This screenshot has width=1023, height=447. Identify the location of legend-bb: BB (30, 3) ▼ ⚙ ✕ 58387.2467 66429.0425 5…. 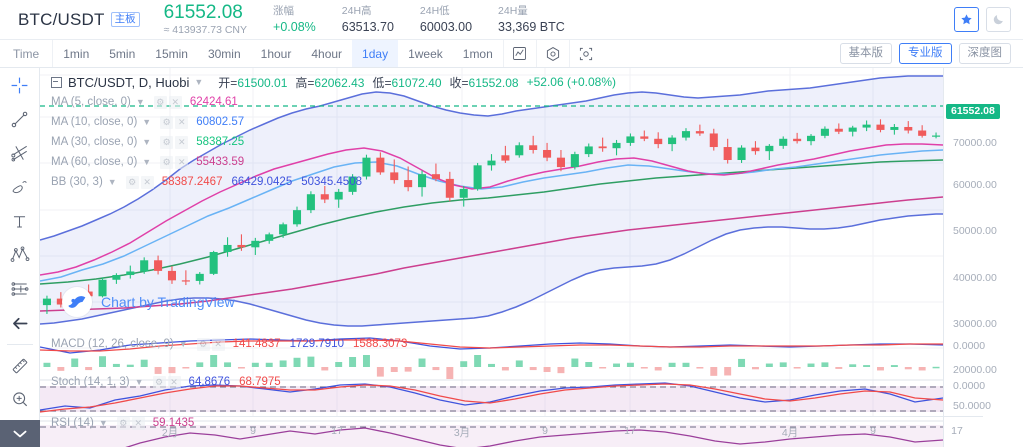
(333, 182).